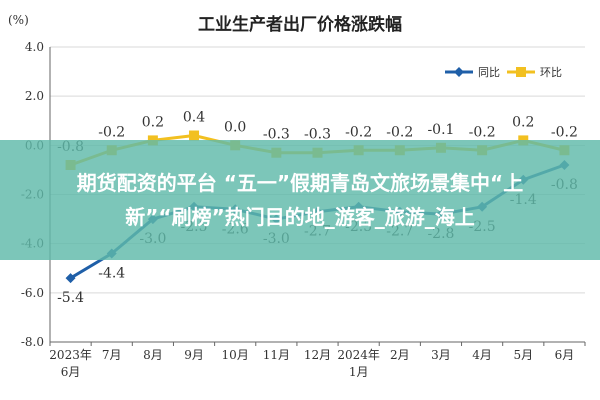 The height and width of the screenshot is (400, 600). Describe the element at coordinates (482, 355) in the screenshot. I see `x-tick-label: 4月` at that location.